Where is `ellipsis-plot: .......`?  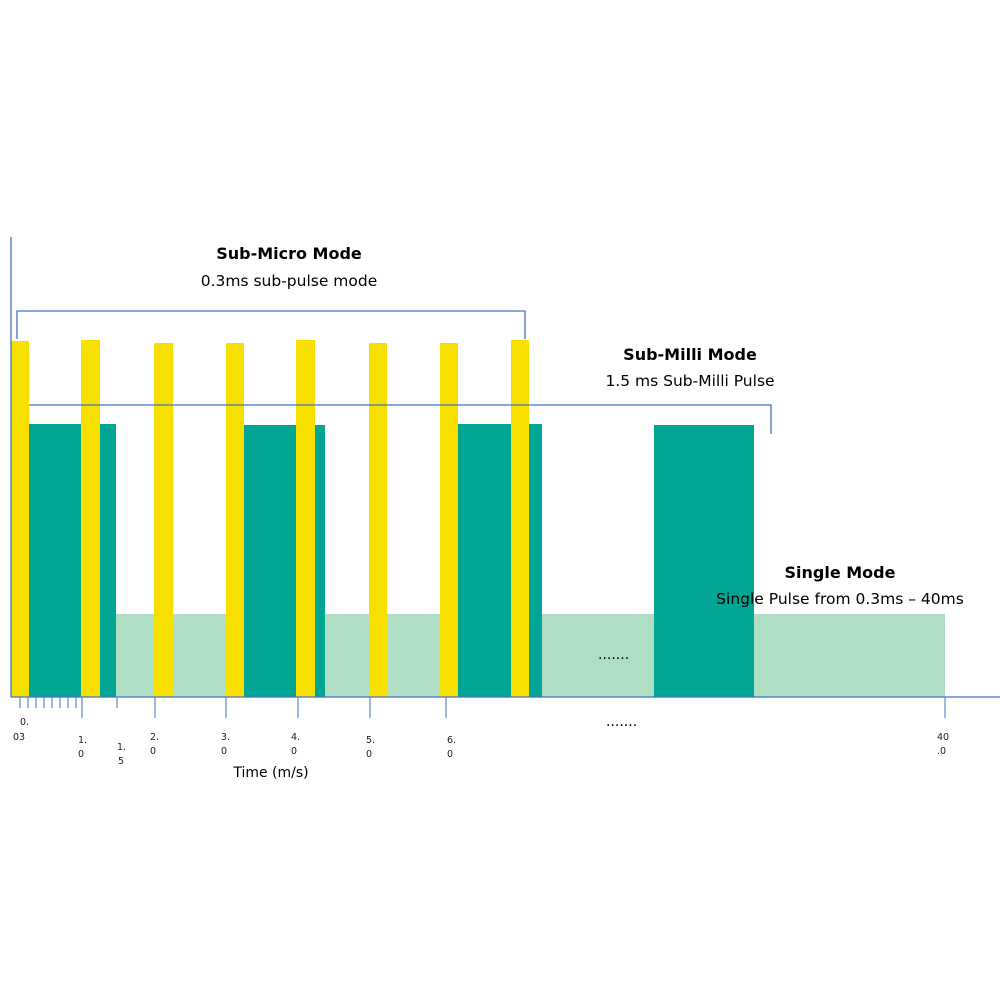 ellipsis-plot: ....... is located at coordinates (613, 655).